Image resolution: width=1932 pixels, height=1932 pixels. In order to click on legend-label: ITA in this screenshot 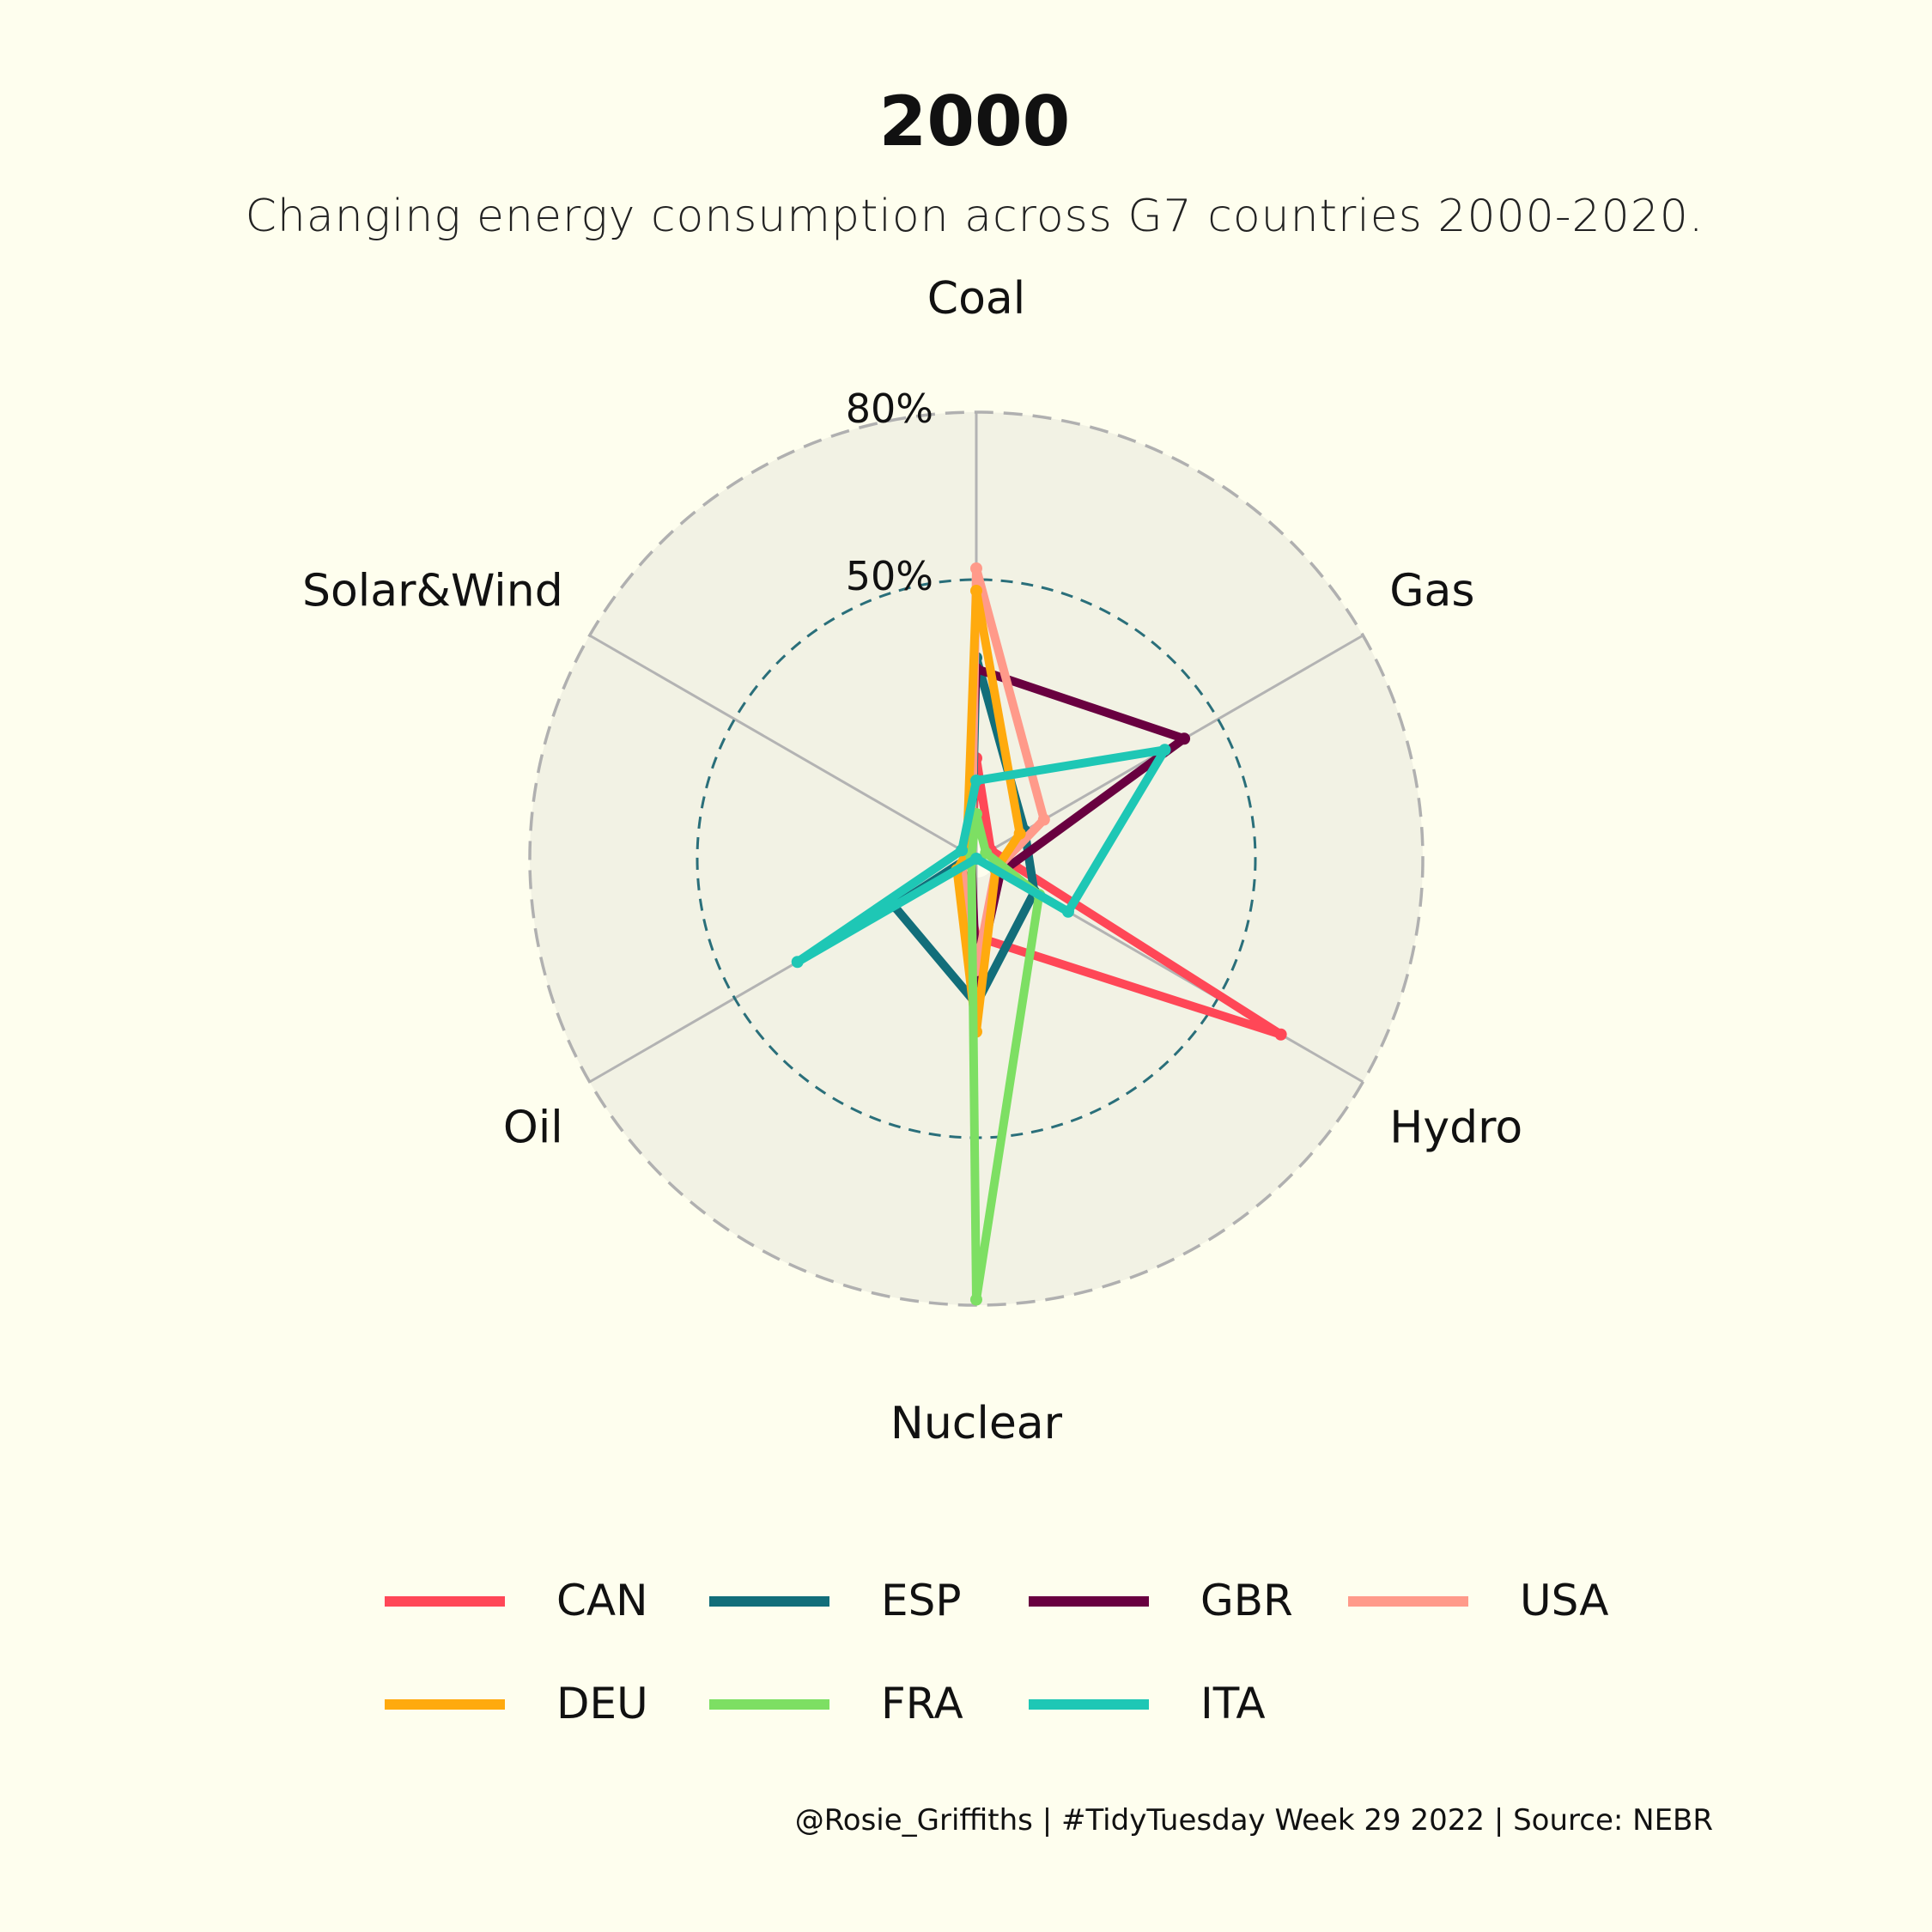, I will do `click(1233, 1704)`.